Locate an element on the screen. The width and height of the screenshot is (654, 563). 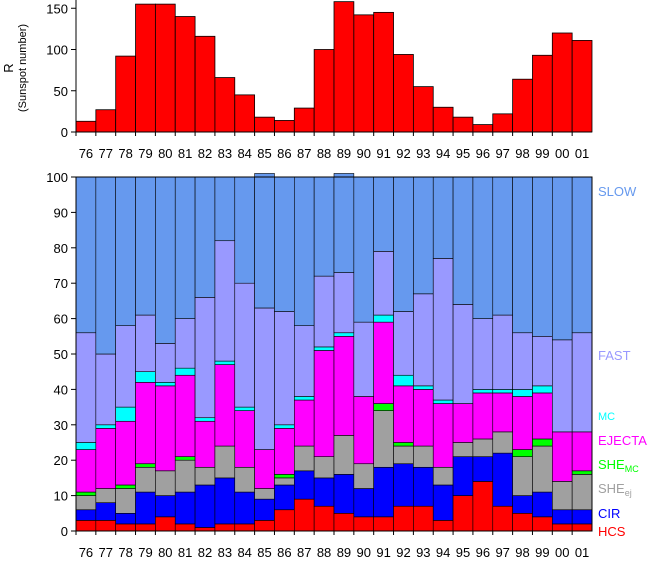
x-tick-label: 84 is located at coordinates (244, 552).